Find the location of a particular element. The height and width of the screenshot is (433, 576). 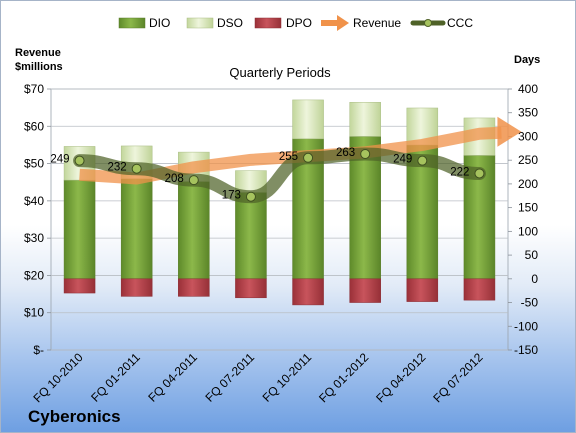

ccc-data-label: 232 is located at coordinates (117, 168).